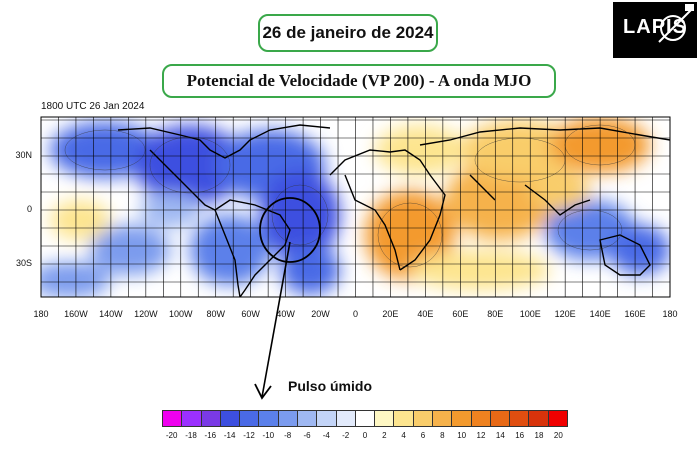 The width and height of the screenshot is (700, 450). I want to click on satellite-icon, so click(676, 23).